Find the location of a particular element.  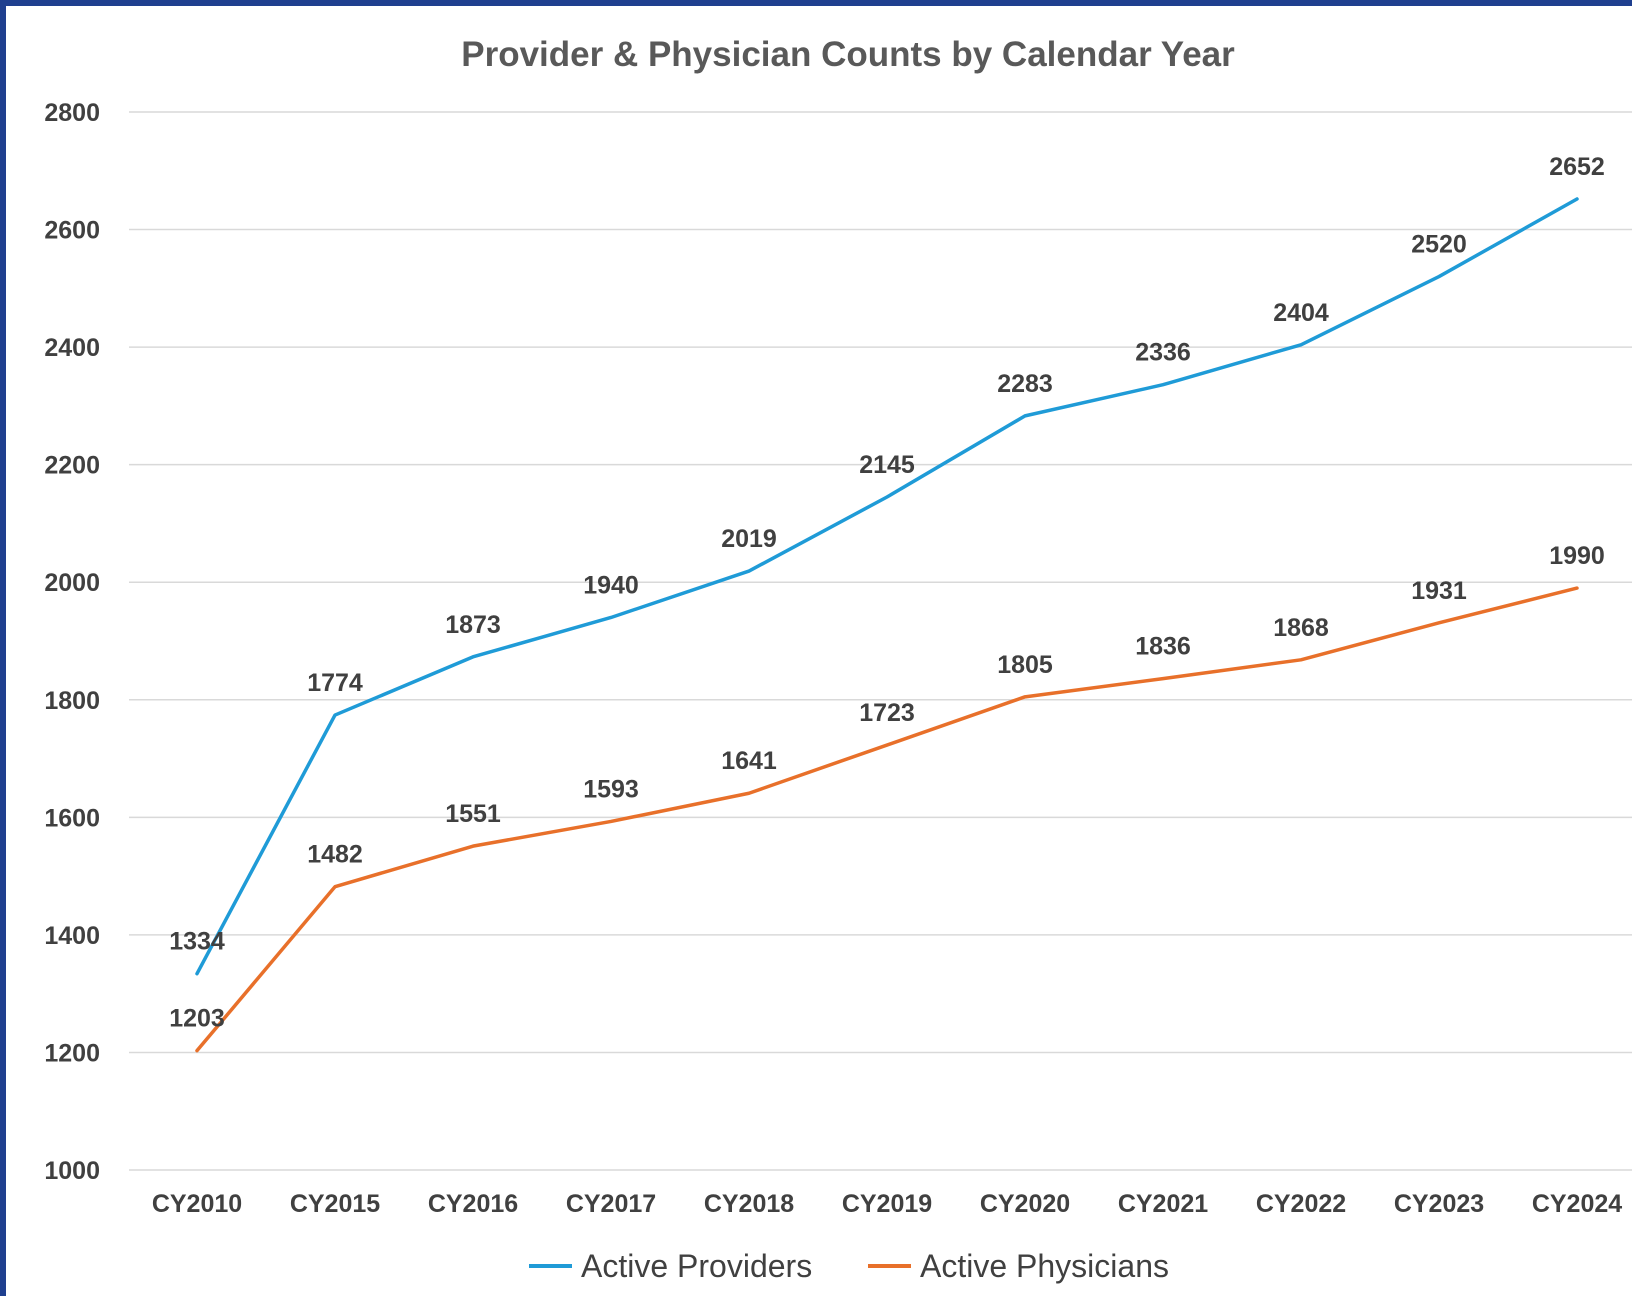

x-tick-label: CY2015 is located at coordinates (335, 1204).